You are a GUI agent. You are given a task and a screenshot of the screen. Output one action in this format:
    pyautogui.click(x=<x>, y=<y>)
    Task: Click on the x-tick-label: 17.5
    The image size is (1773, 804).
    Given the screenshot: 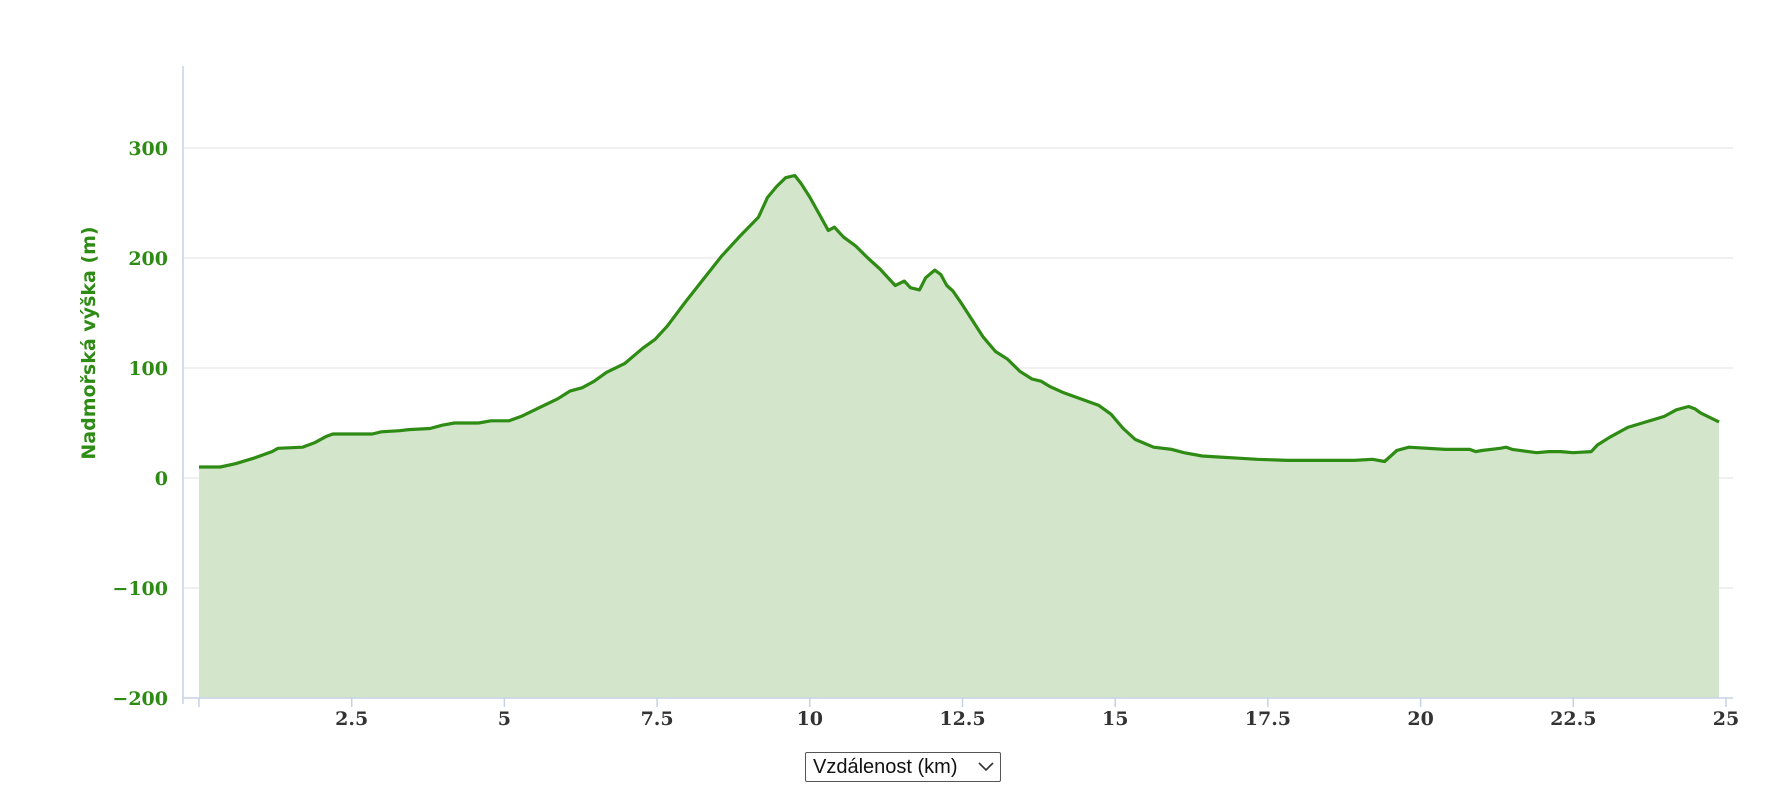 What is the action you would take?
    pyautogui.click(x=1268, y=719)
    